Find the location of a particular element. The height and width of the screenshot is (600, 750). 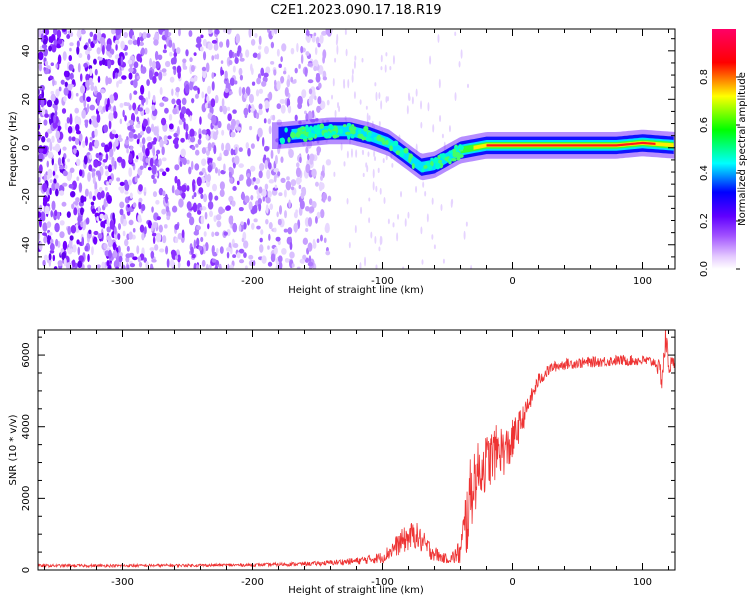

colorbar-ticks: 0.0 0.2 0.4 0.6 0.8 is located at coordinates (719, 173).